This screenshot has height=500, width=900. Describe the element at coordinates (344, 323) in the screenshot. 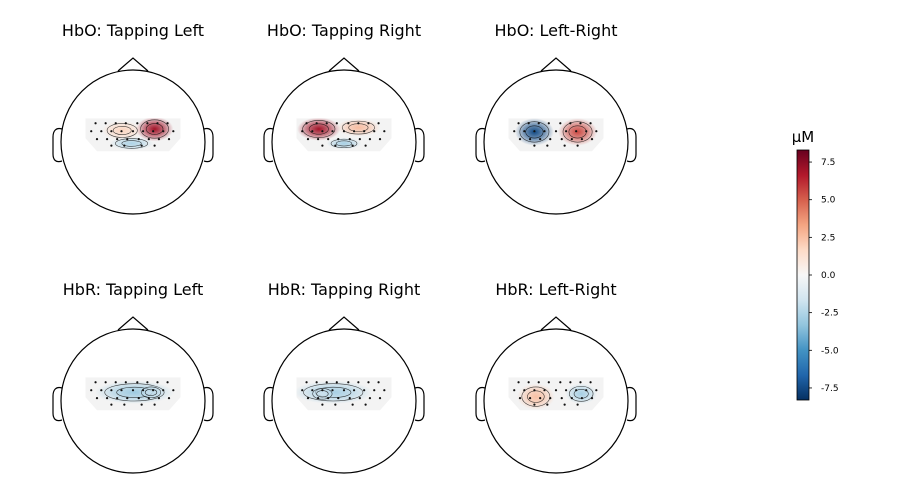

I see `nose-outline` at that location.